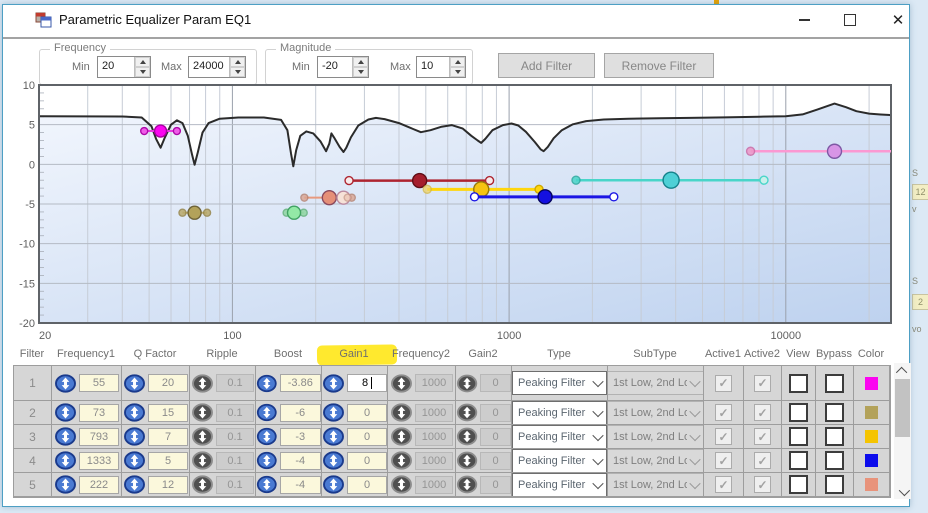 The image size is (928, 513). Describe the element at coordinates (168, 484) in the screenshot. I see `q-factor-value: 12` at that location.